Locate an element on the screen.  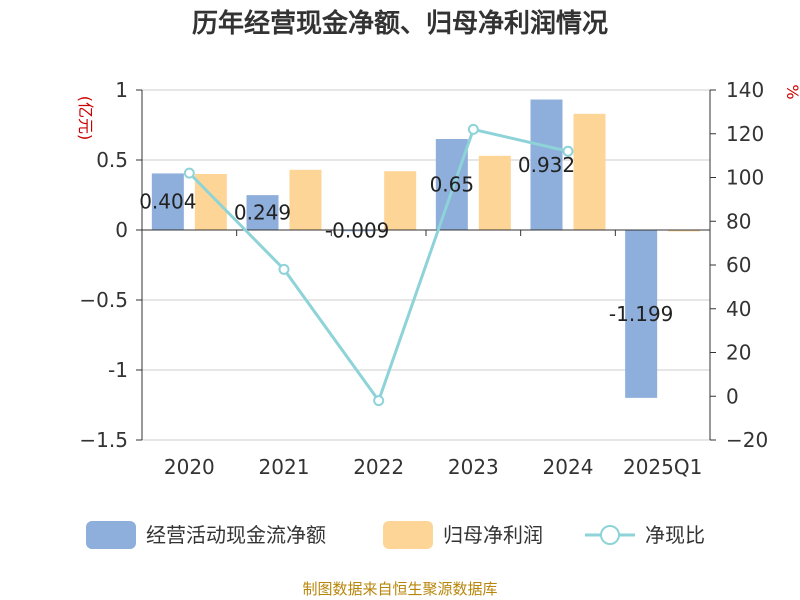
legend-label-profit: 归母净利润 is located at coordinates (493, 535).